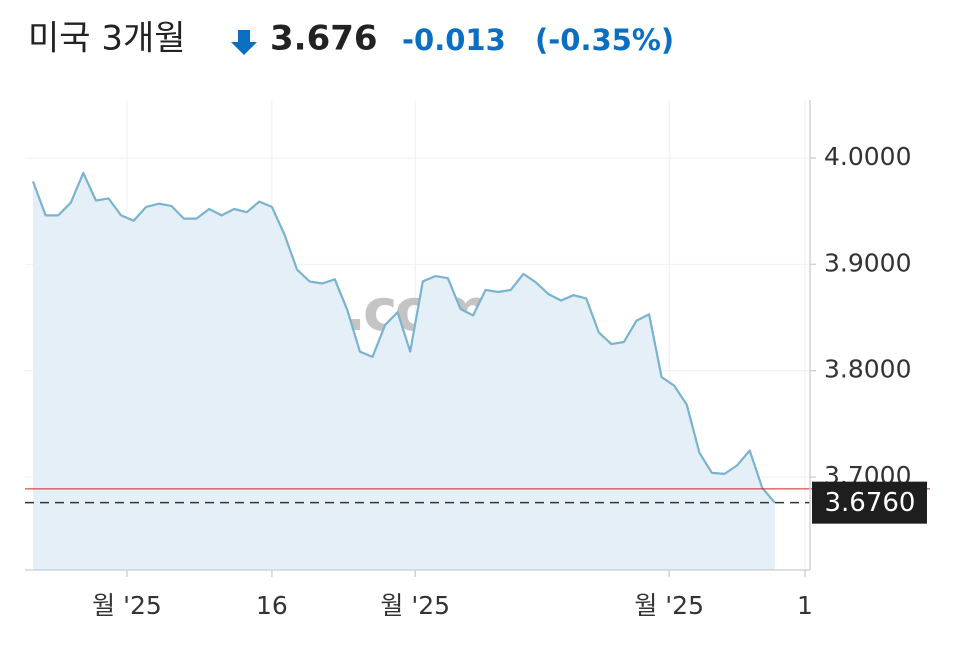 The image size is (977, 653). What do you see at coordinates (604, 40) in the screenshot?
I see `change-percent: (-0.35%)` at bounding box center [604, 40].